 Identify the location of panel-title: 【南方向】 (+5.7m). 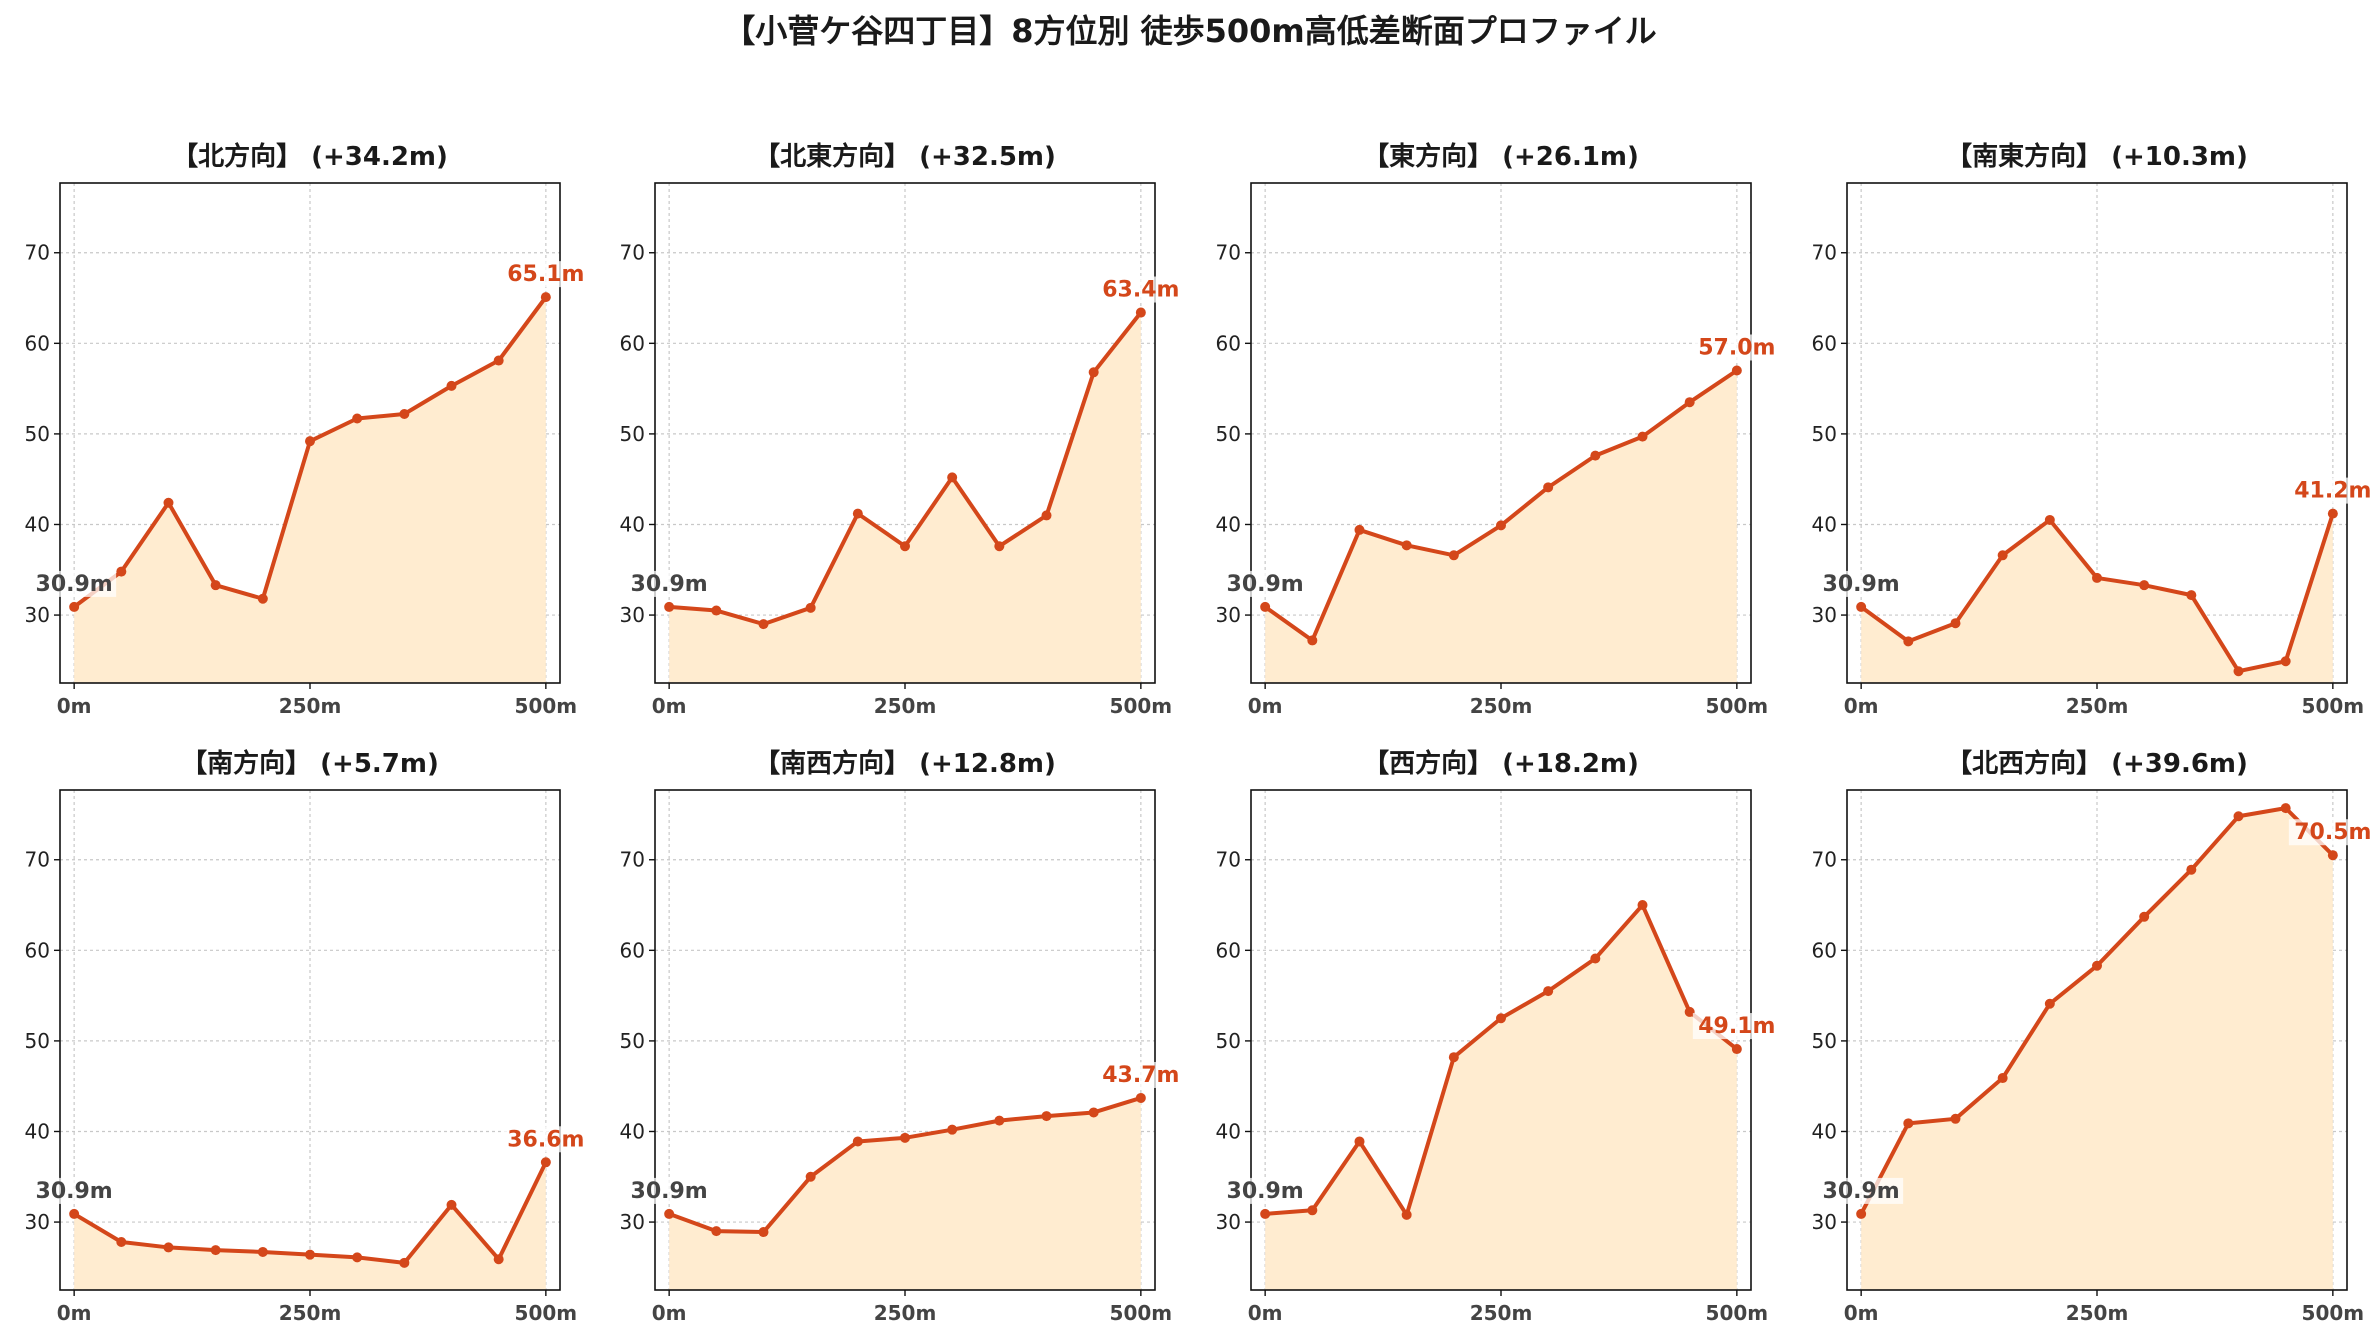
(310, 763).